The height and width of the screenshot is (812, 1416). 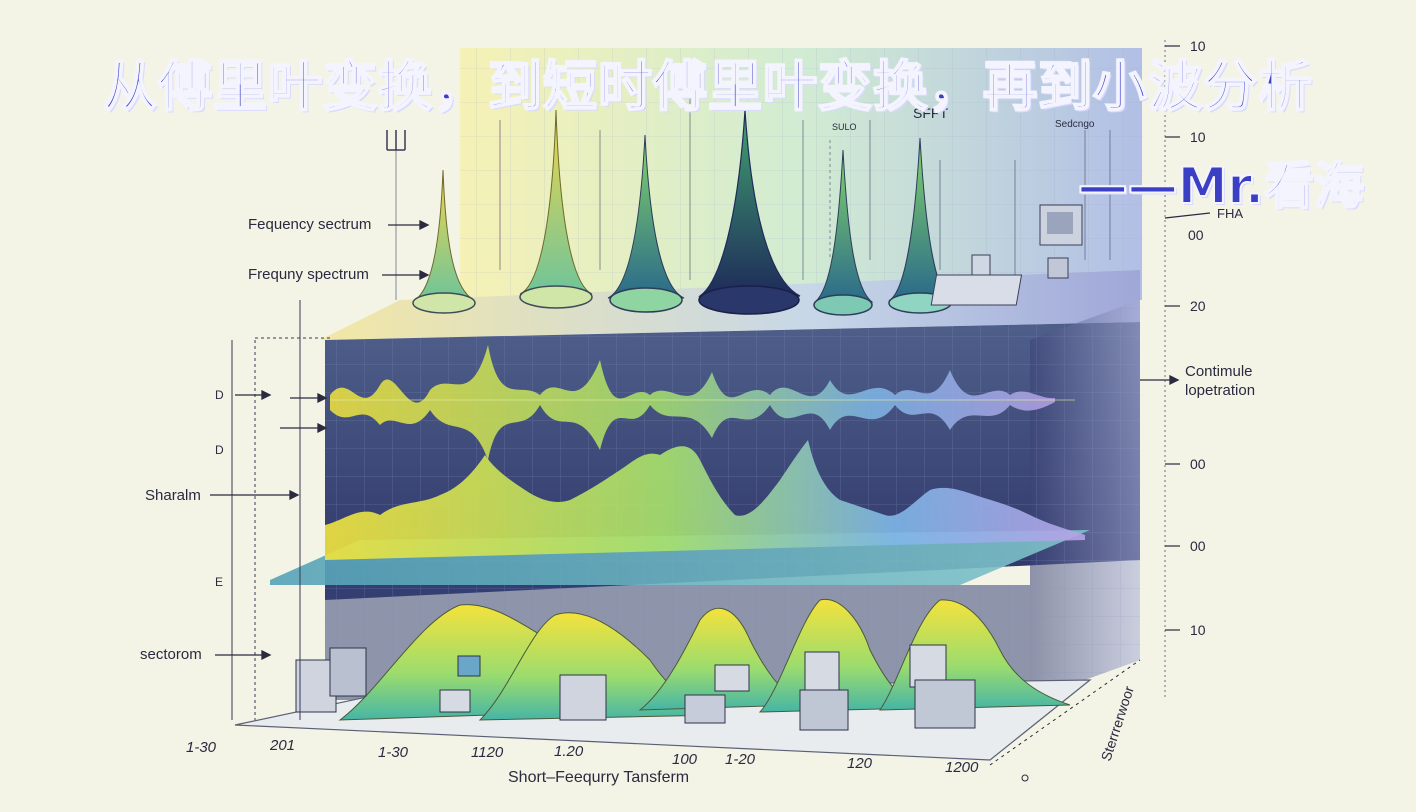 What do you see at coordinates (1198, 630) in the screenshot?
I see `tick-label-7: 10` at bounding box center [1198, 630].